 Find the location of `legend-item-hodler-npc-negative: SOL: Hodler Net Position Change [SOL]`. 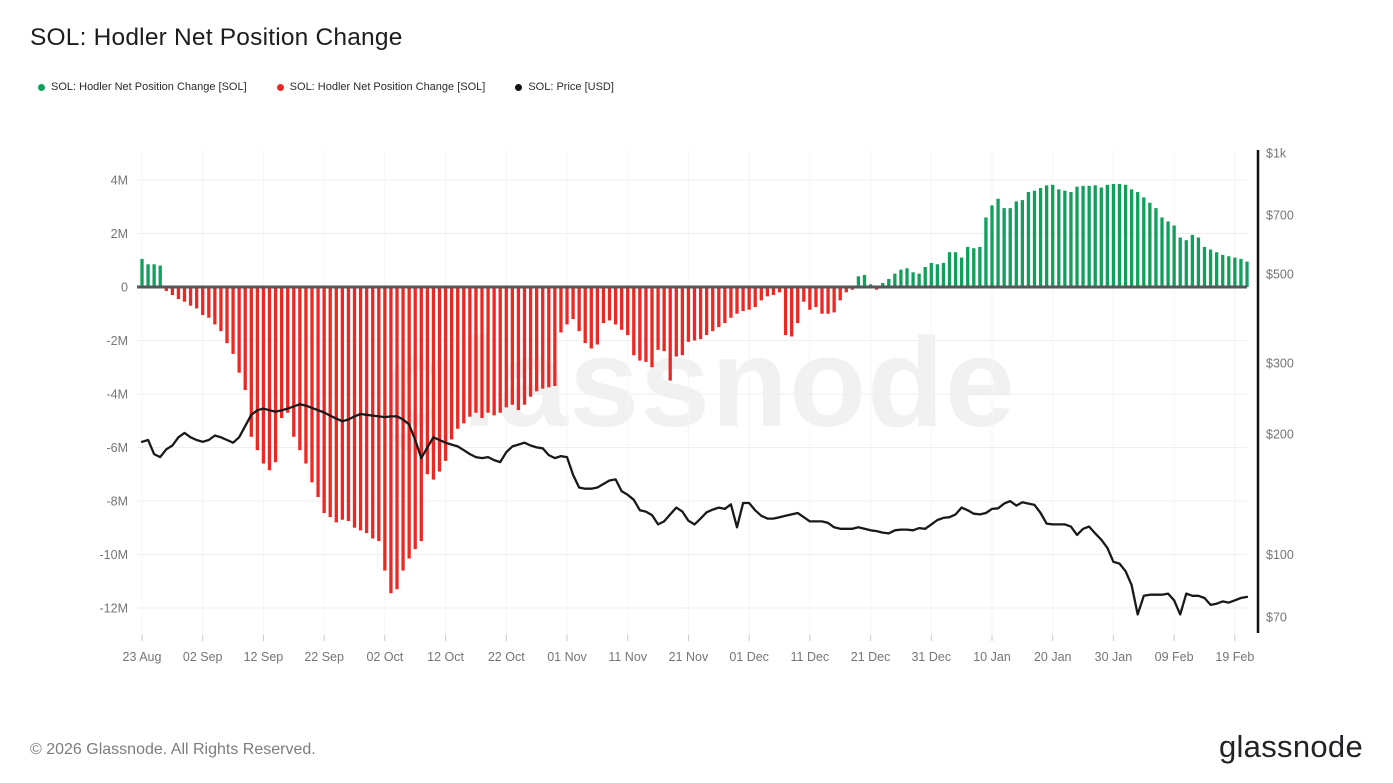

legend-item-hodler-npc-negative: SOL: Hodler Net Position Change [SOL] is located at coordinates (380, 87).